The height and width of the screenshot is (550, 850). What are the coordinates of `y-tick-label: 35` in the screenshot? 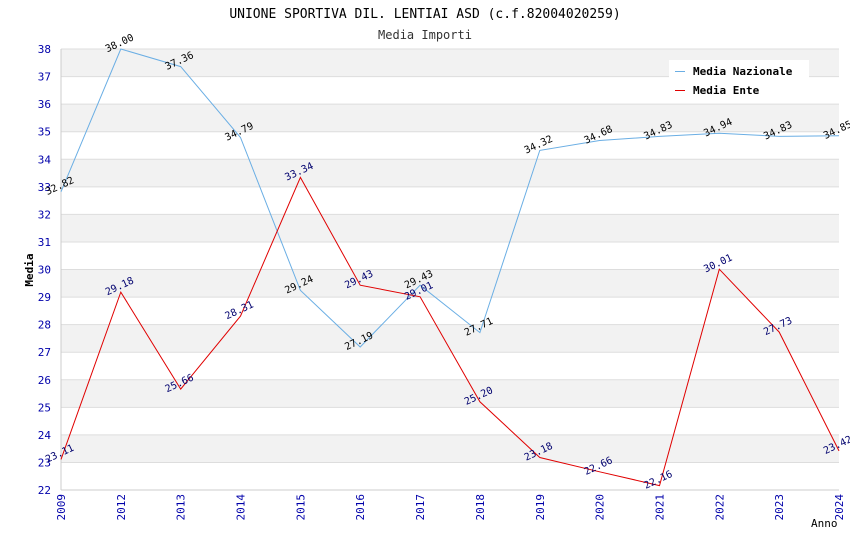 It's located at (44, 132).